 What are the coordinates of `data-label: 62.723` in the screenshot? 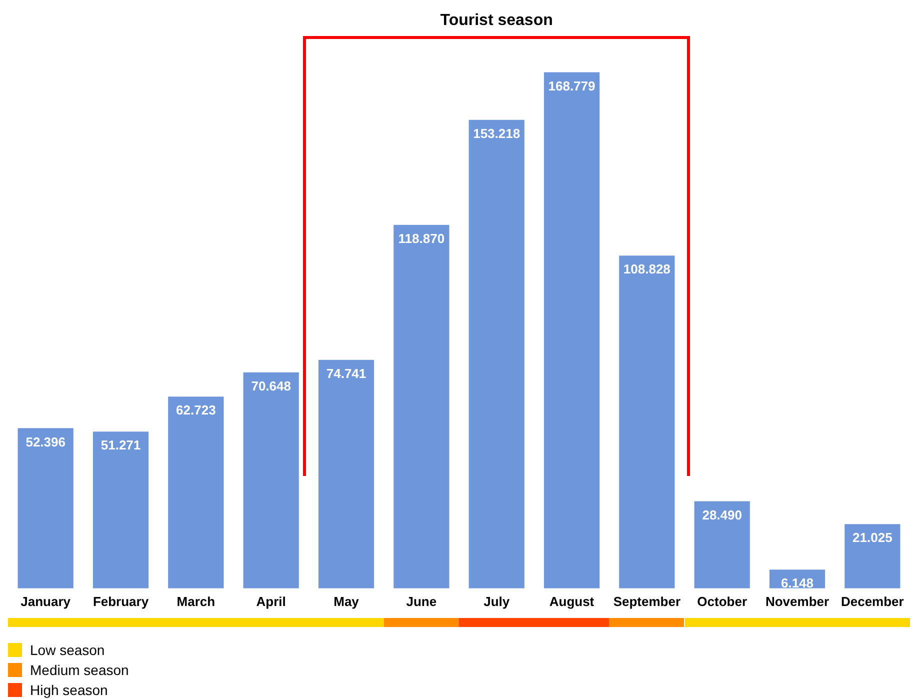 It's located at (196, 410).